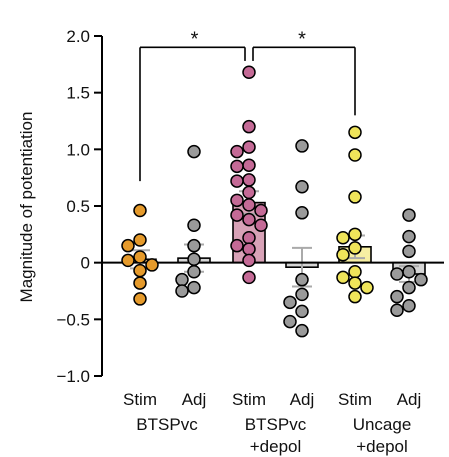 The image size is (449, 457). Describe the element at coordinates (26, 207) in the screenshot. I see `y-axis-label: Magnitude of potentiation` at that location.